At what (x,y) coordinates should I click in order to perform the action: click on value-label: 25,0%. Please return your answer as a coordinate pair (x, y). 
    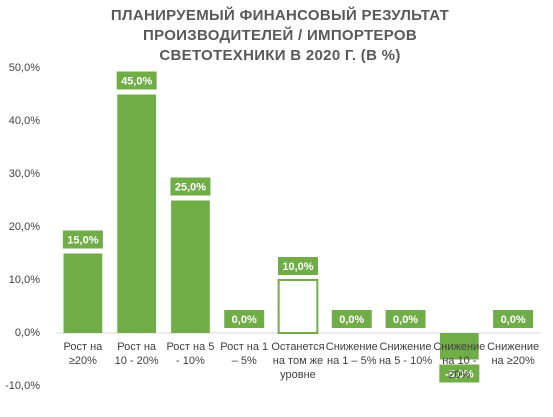
    Looking at the image, I should click on (190, 187).